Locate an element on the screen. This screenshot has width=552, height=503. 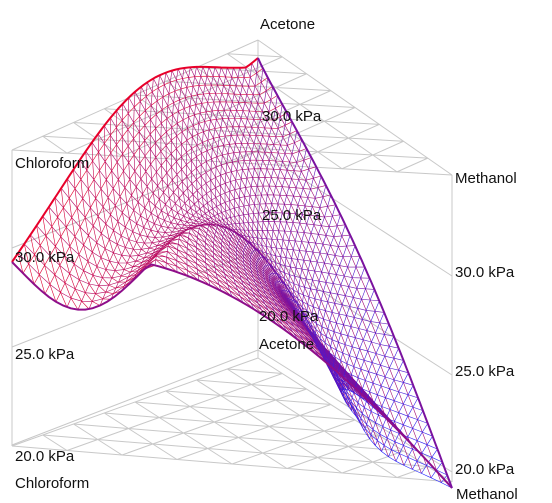
left-axis-label-20: 20.0 kPa is located at coordinates (45, 456).